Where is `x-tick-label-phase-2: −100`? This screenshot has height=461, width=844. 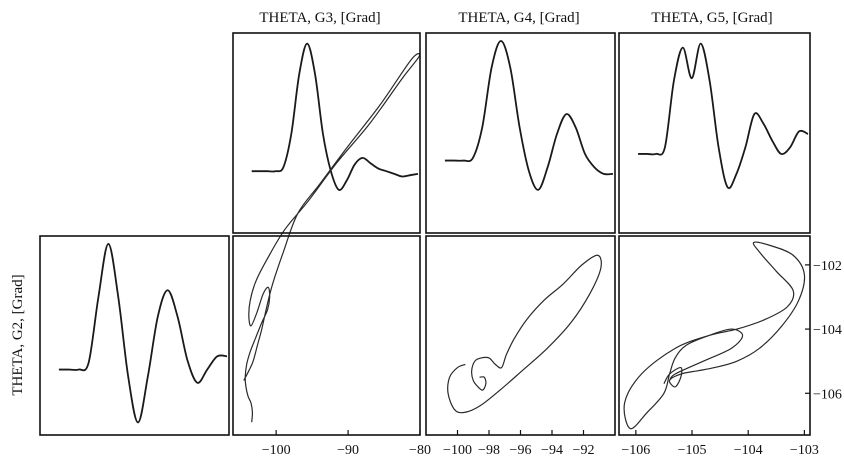
x-tick-label-phase-2: −100 is located at coordinates (457, 450).